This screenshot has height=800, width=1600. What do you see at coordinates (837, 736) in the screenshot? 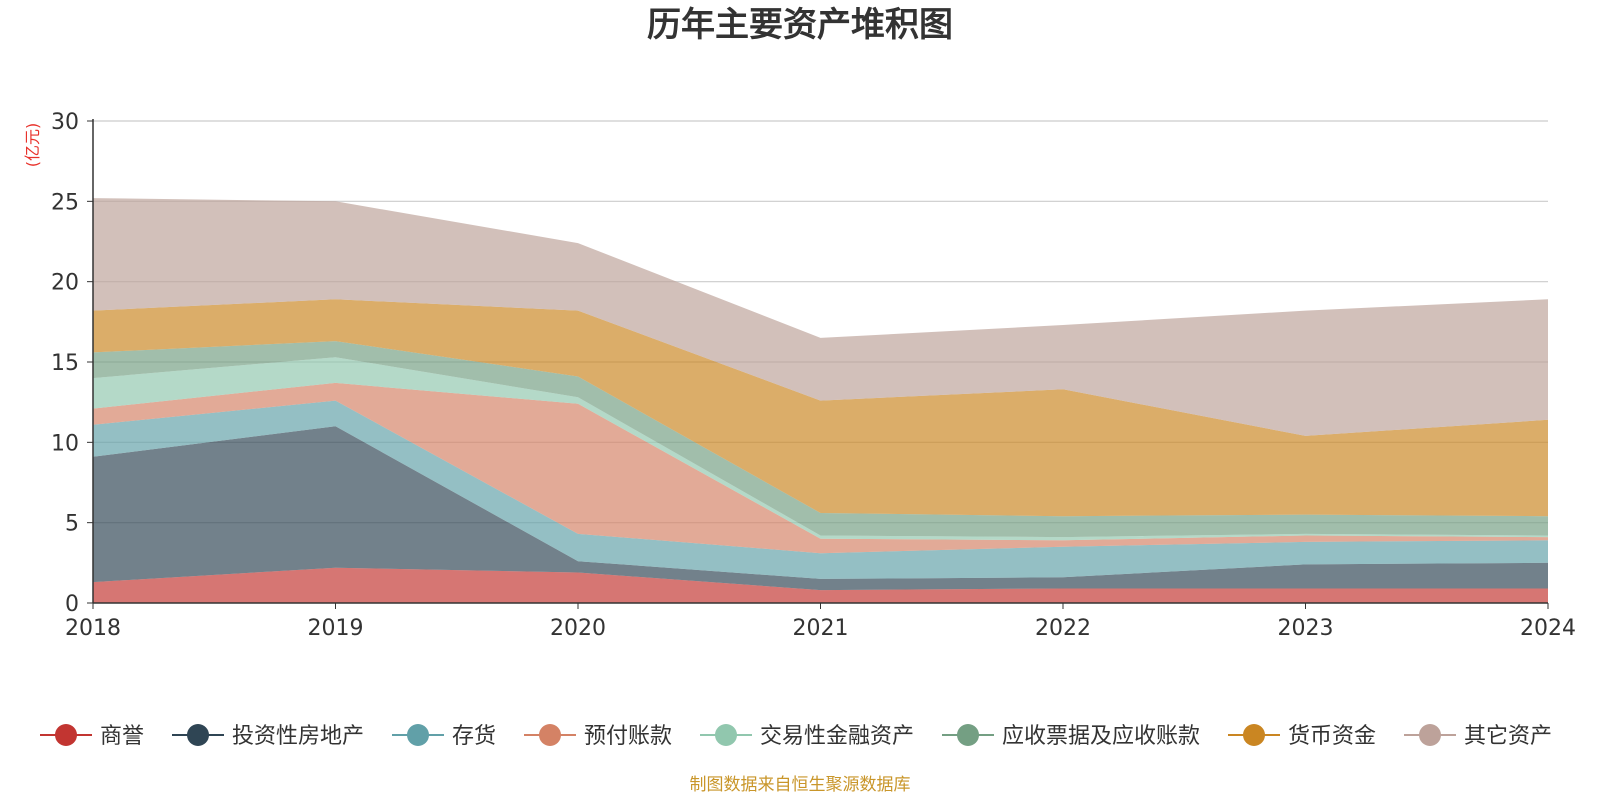
I see `legend-label: 交易性金融资产` at bounding box center [837, 736].